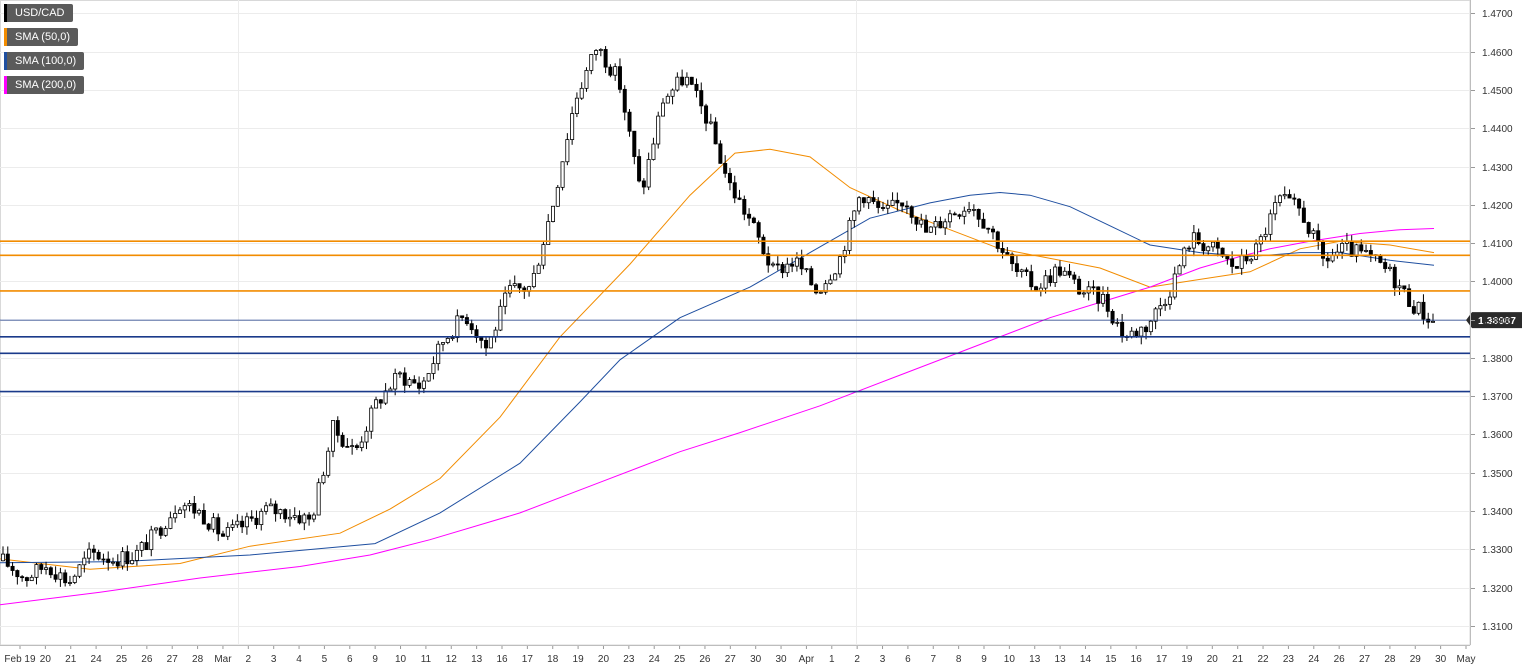  Describe the element at coordinates (1035, 659) in the screenshot. I see `x-tick-label: 13` at that location.